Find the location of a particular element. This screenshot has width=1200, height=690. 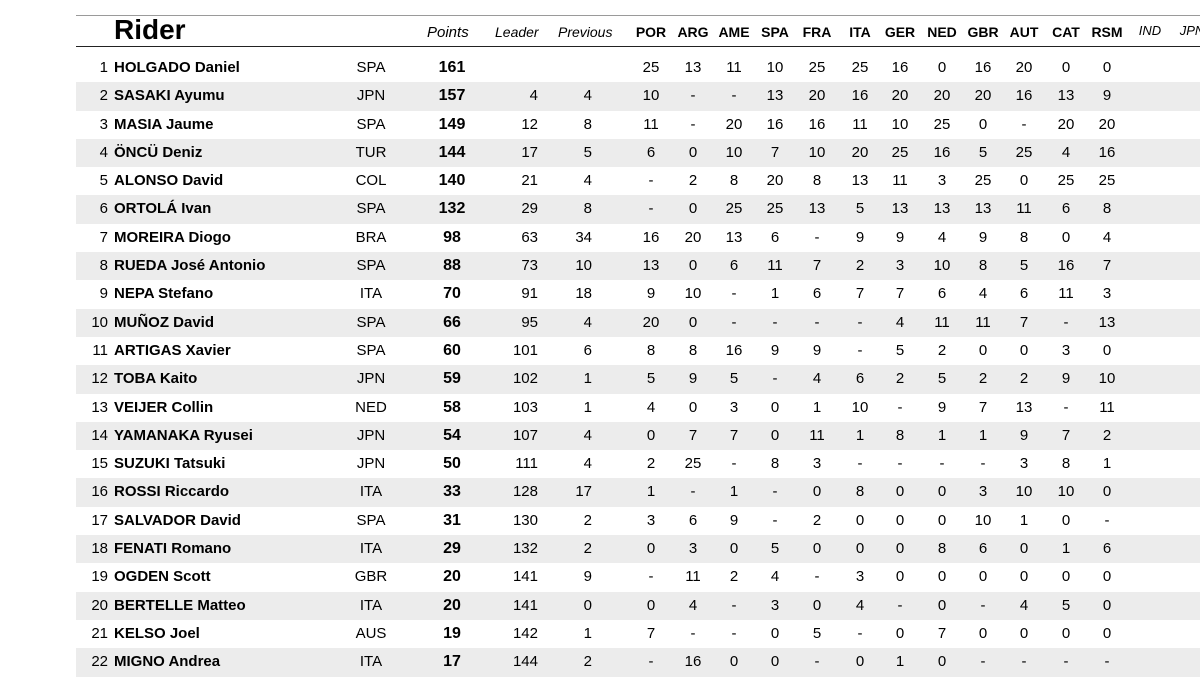

race-result-rsm: 3 is located at coordinates (1107, 294).